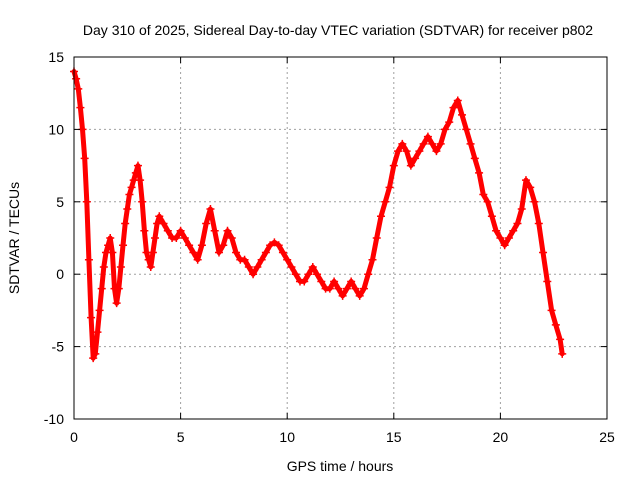 The width and height of the screenshot is (640, 480). Describe the element at coordinates (340, 466) in the screenshot. I see `x-axis-label: GPS time / hours` at that location.